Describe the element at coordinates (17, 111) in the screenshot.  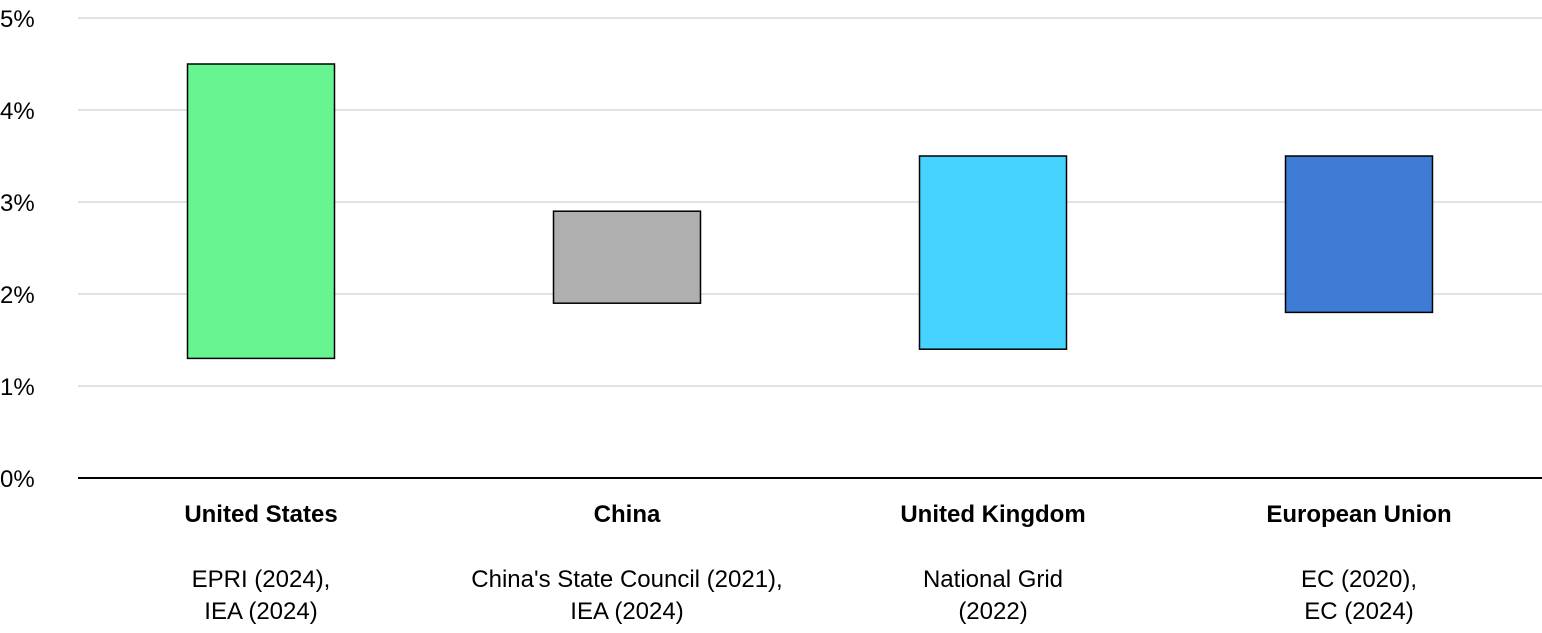
I see `y-tick-label: 4%` at that location.